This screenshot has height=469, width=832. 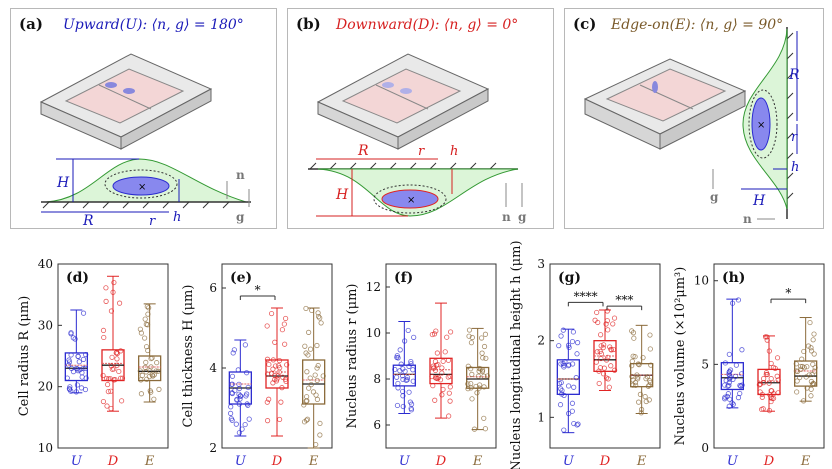 What do you see at coordinates (759, 201) in the screenshot?
I see `dim-H: H` at bounding box center [759, 201].